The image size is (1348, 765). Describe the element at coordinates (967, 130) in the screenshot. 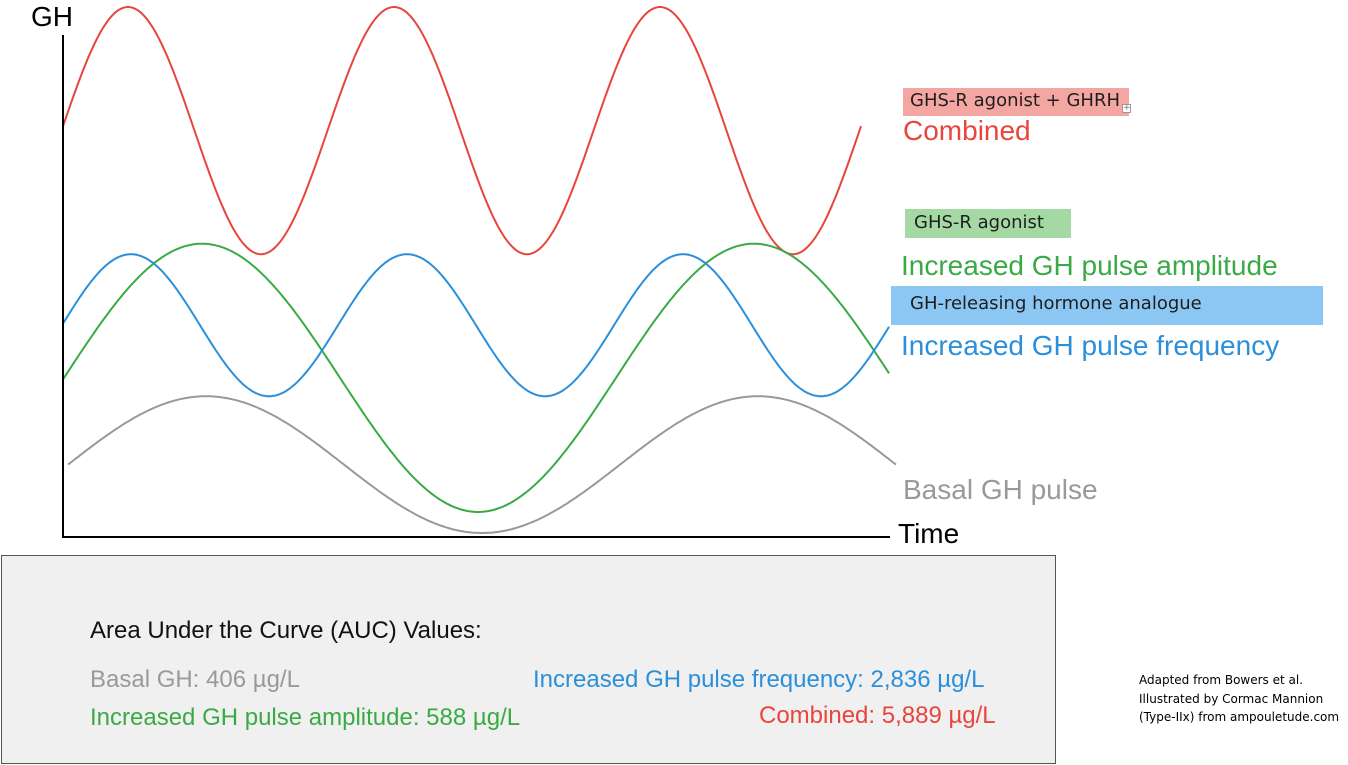

I see `combined-label: Combined` at that location.